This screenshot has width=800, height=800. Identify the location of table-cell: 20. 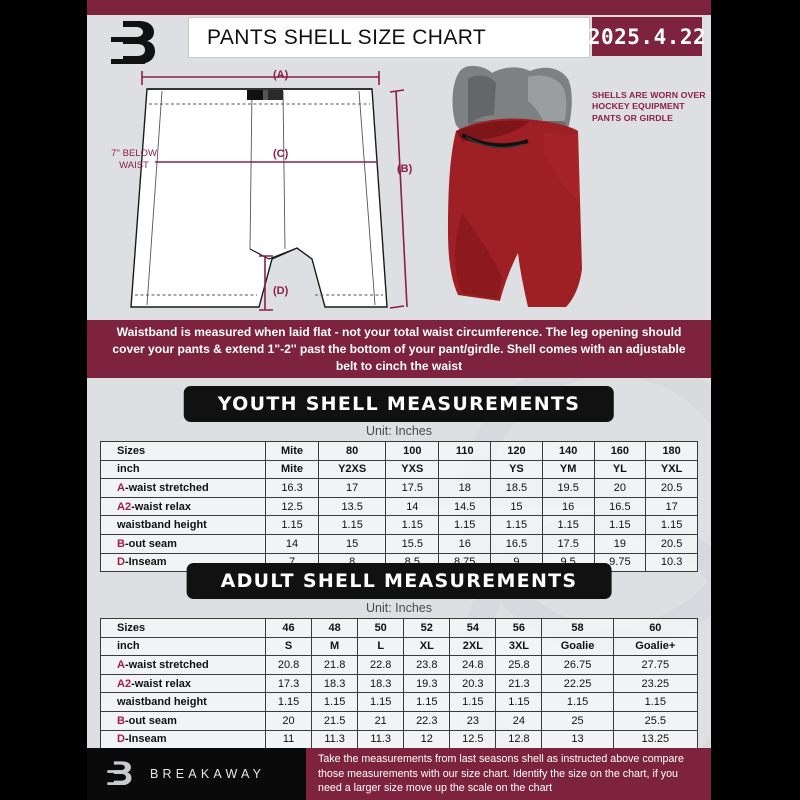
(288, 720).